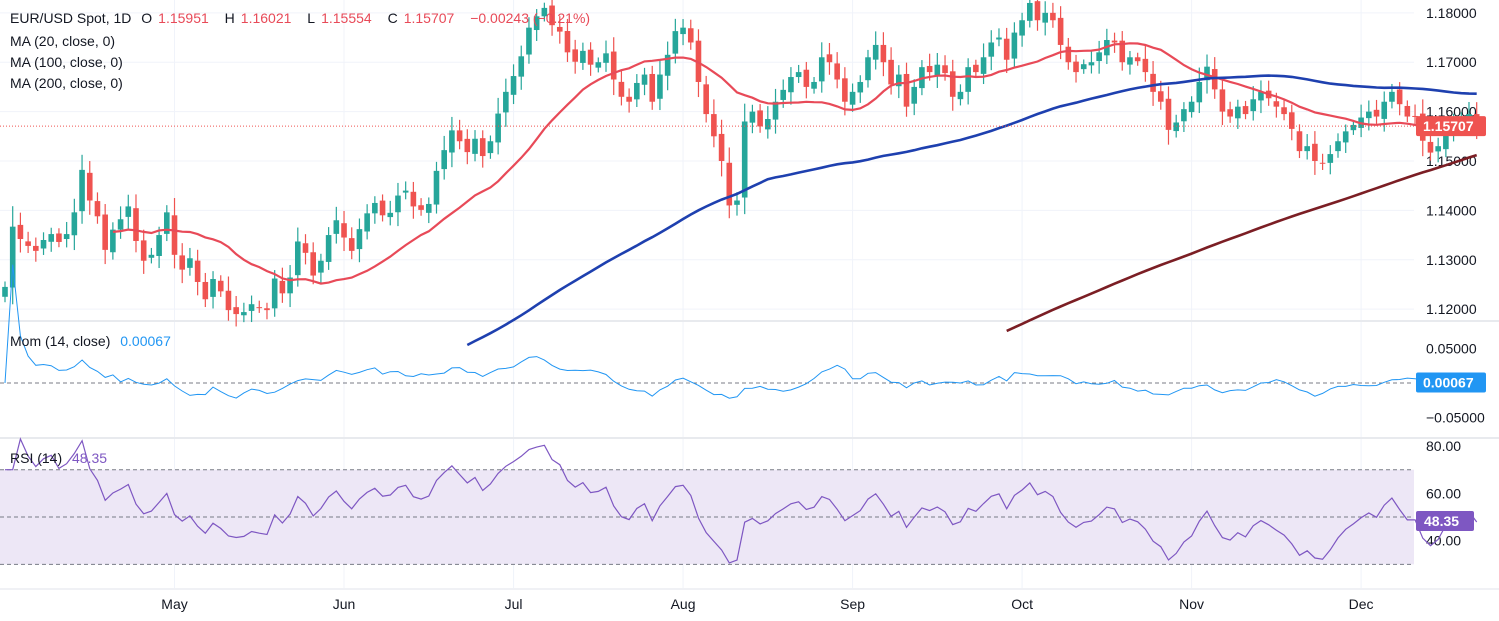 This screenshot has height=621, width=1499. Describe the element at coordinates (1242, 243) in the screenshot. I see `ma200-line` at that location.